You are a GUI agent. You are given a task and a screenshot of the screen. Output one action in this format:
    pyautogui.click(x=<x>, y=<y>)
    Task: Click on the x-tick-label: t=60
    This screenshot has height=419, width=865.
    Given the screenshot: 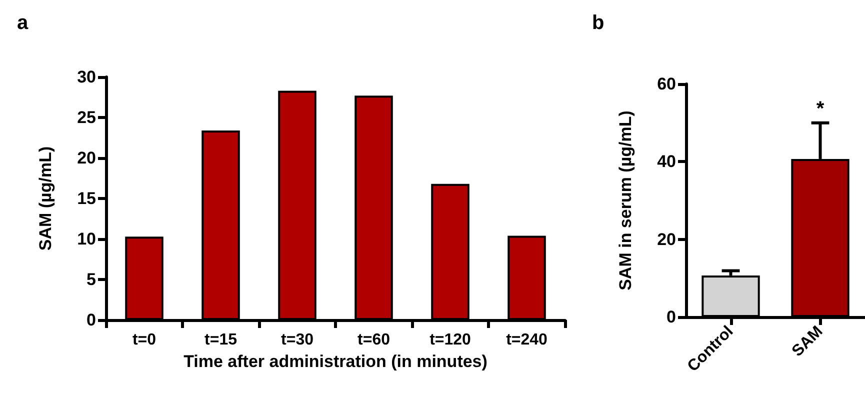 What is the action you would take?
    pyautogui.click(x=374, y=340)
    